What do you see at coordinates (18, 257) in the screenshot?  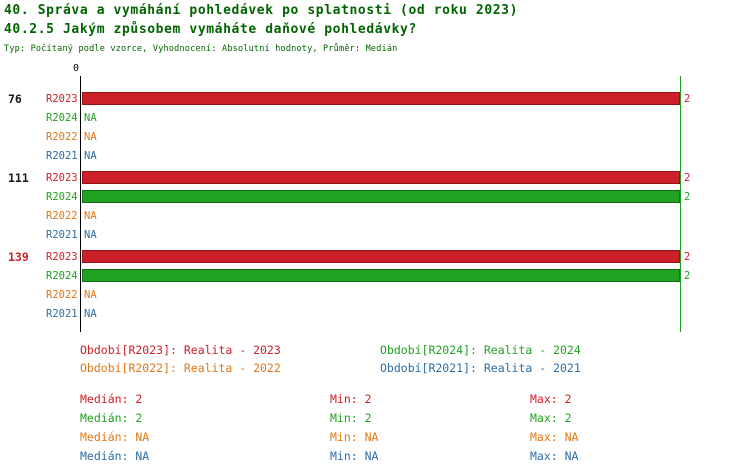 I see `group-label-3: 139` at bounding box center [18, 257].